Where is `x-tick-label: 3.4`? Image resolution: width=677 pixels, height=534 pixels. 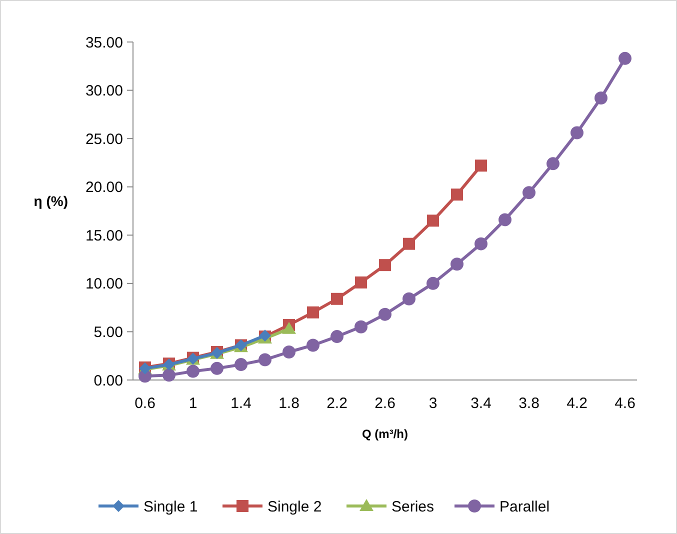 x-tick-label: 3.4 is located at coordinates (481, 403).